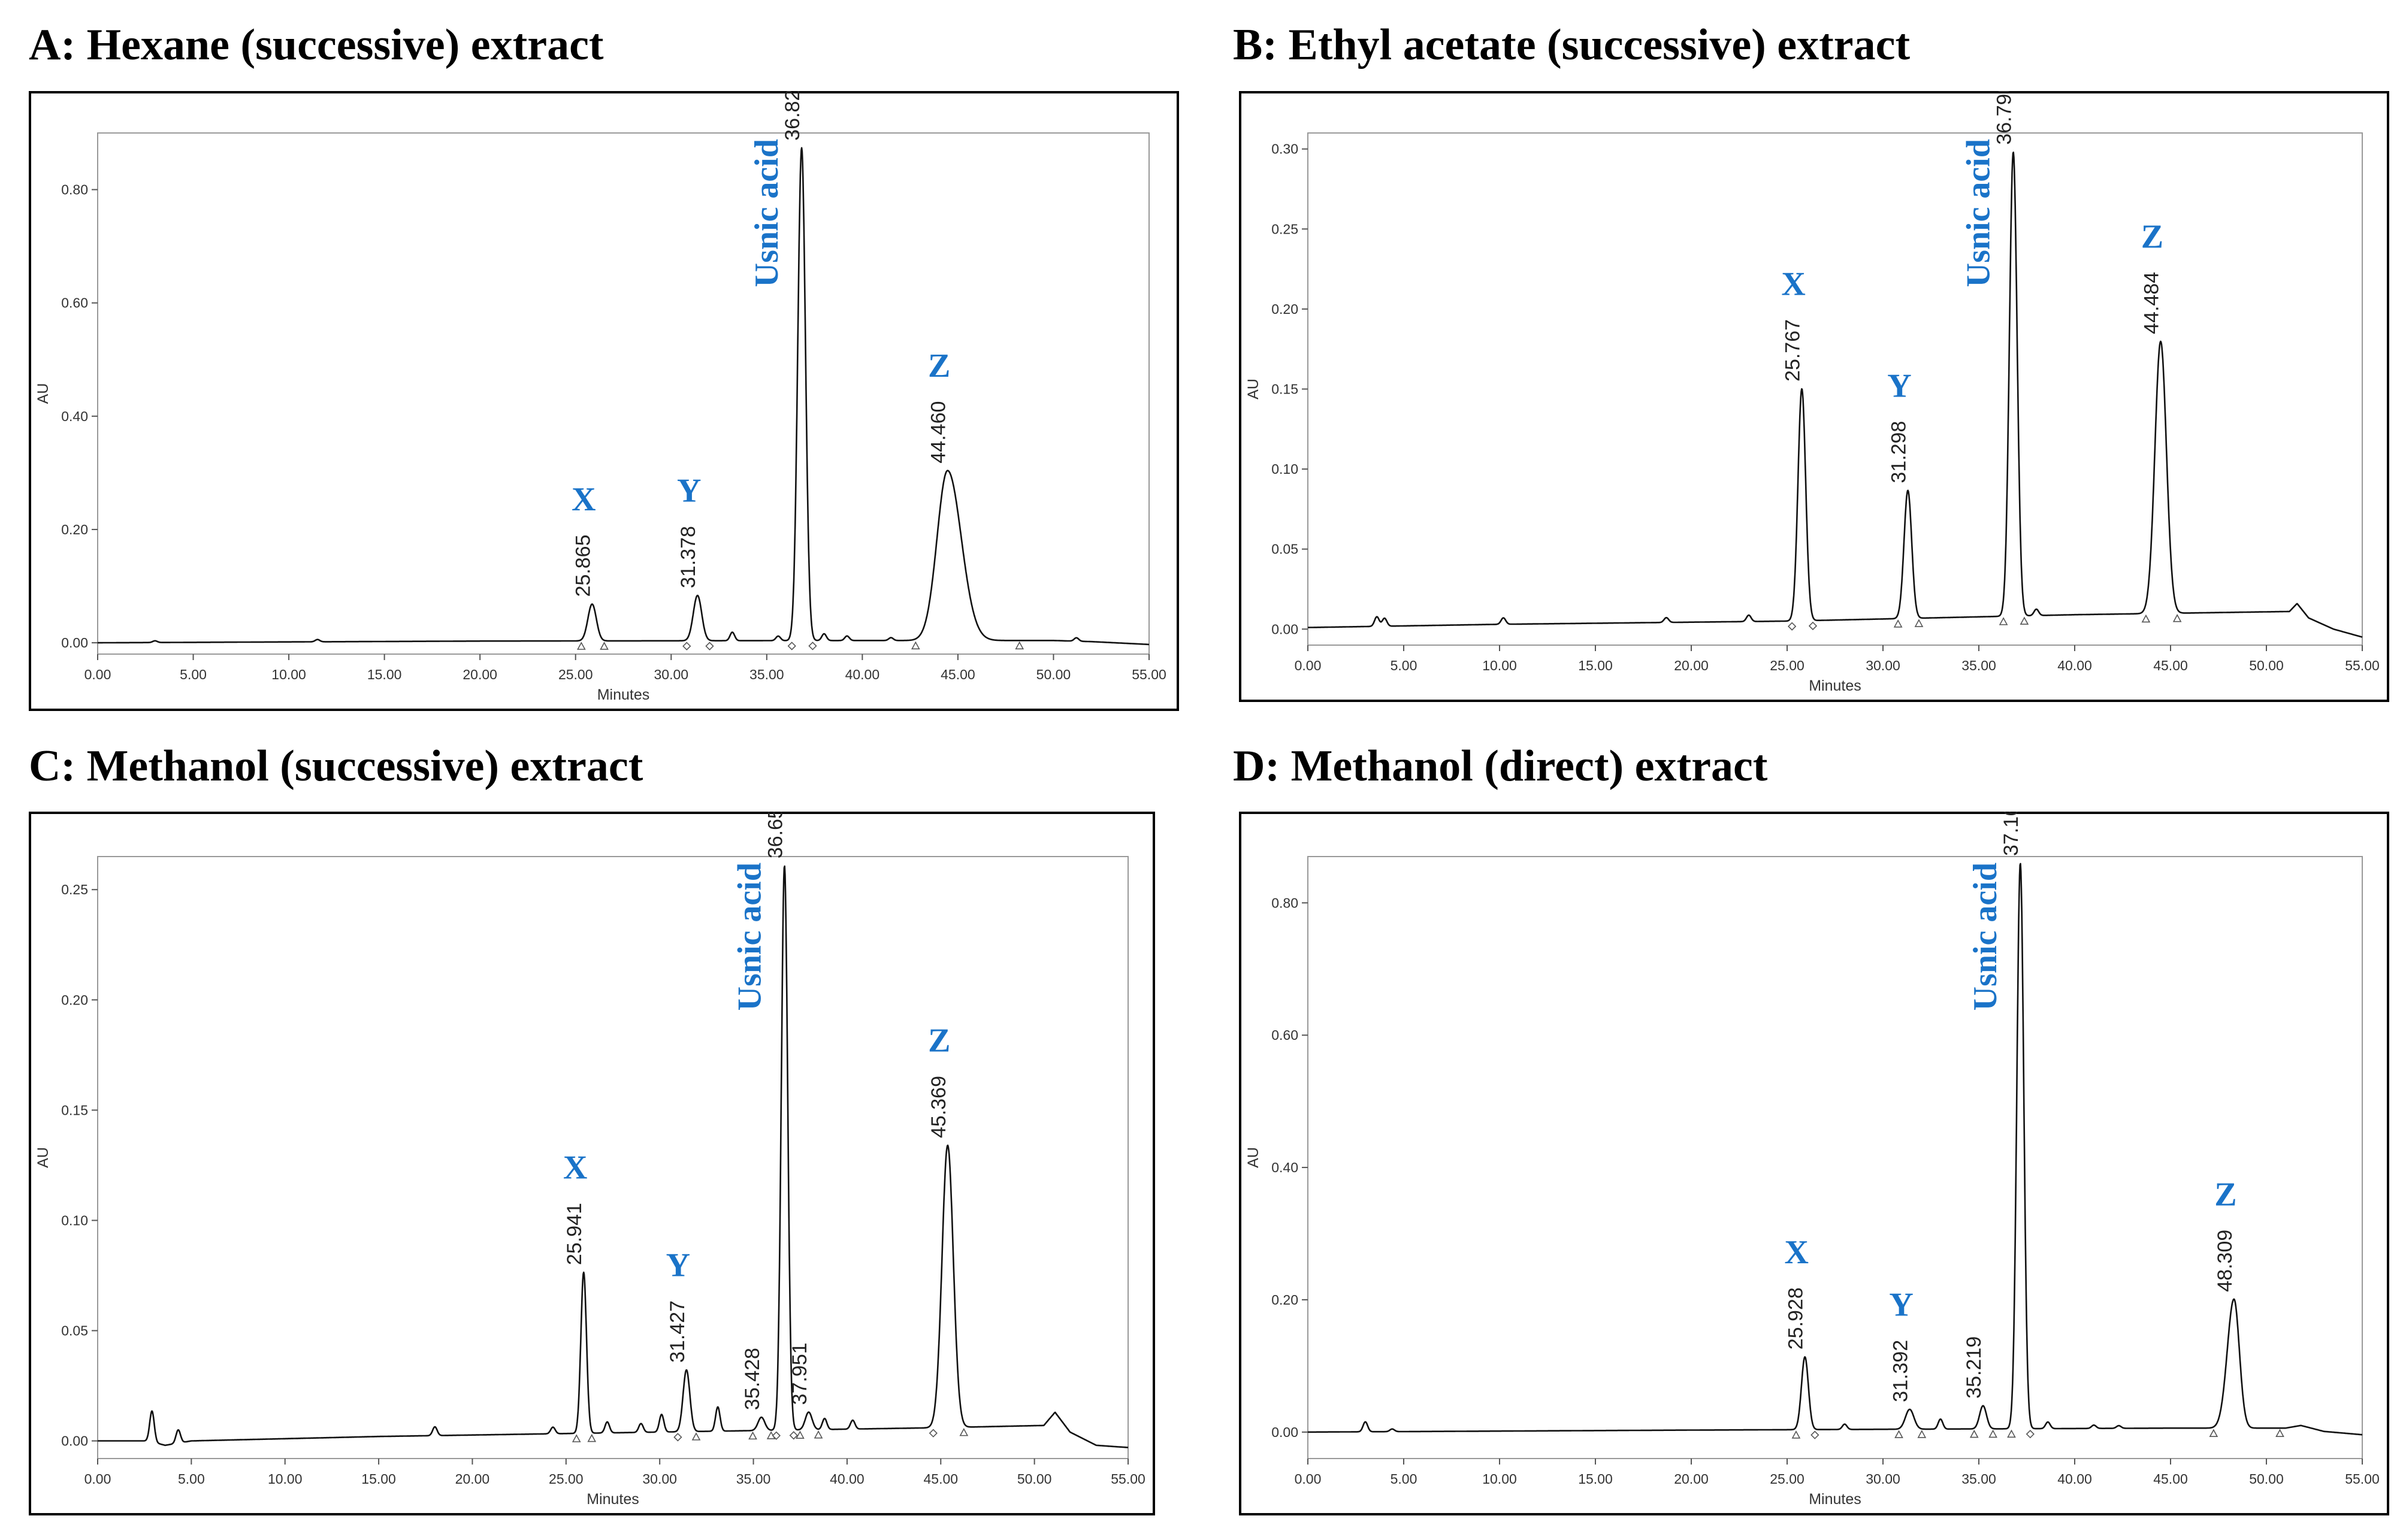  Describe the element at coordinates (688, 557) in the screenshot. I see `peak-rt-label: 31.378` at that location.